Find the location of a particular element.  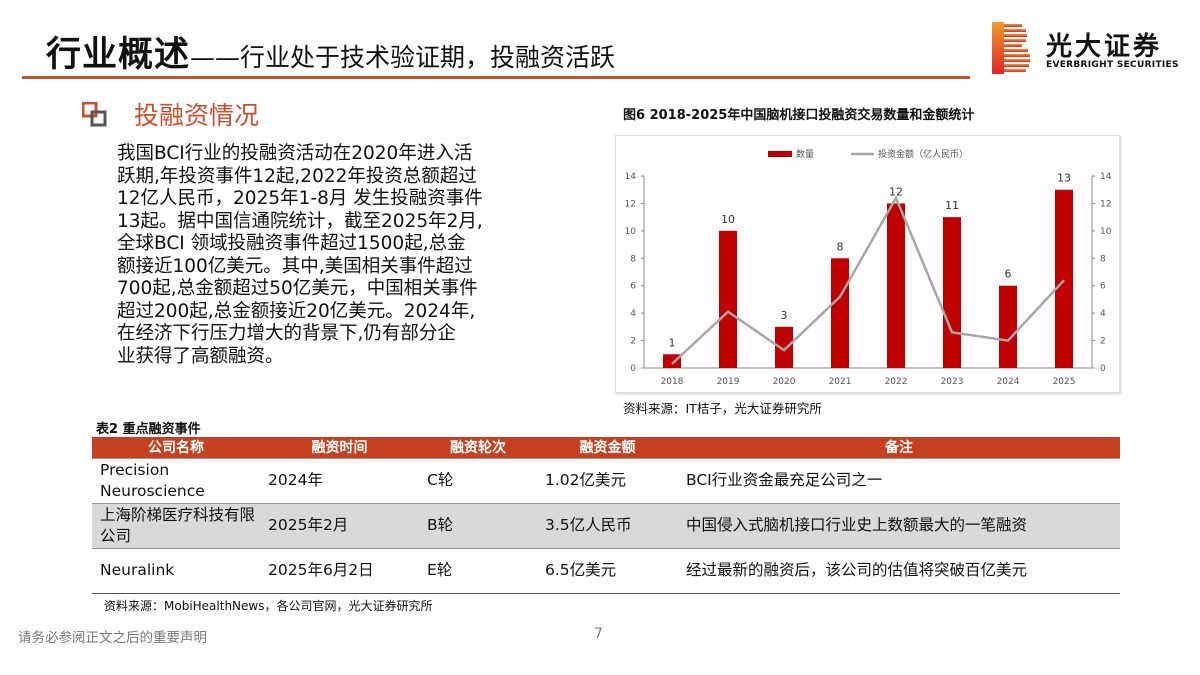

bar-data-label: 13 is located at coordinates (1064, 178).